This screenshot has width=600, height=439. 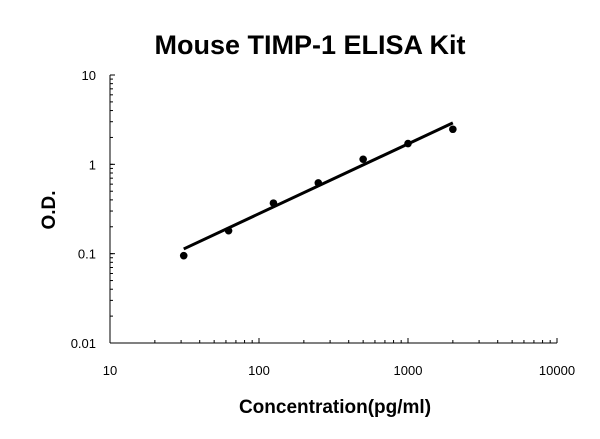 I want to click on chart-title: Mouse TIMP-1 ELISA Kit, so click(x=309, y=45).